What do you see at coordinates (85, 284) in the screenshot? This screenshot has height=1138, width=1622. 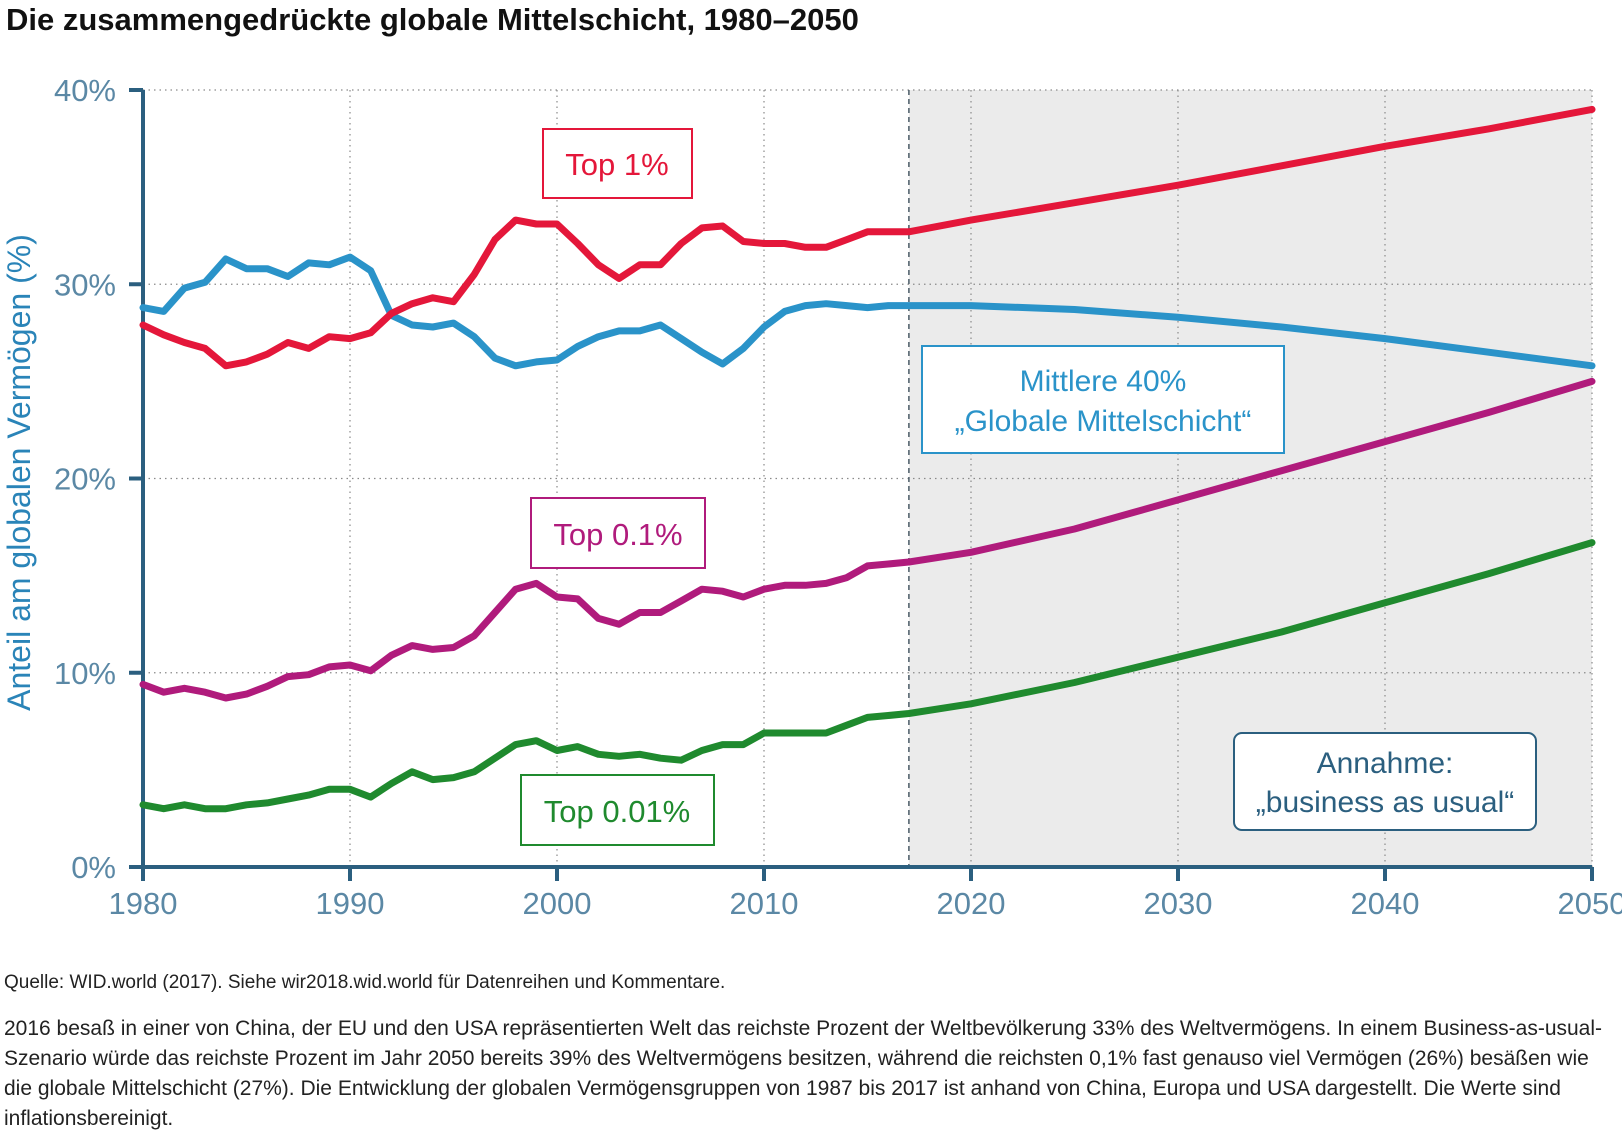 I see `y-tick-label: 30%` at bounding box center [85, 284].